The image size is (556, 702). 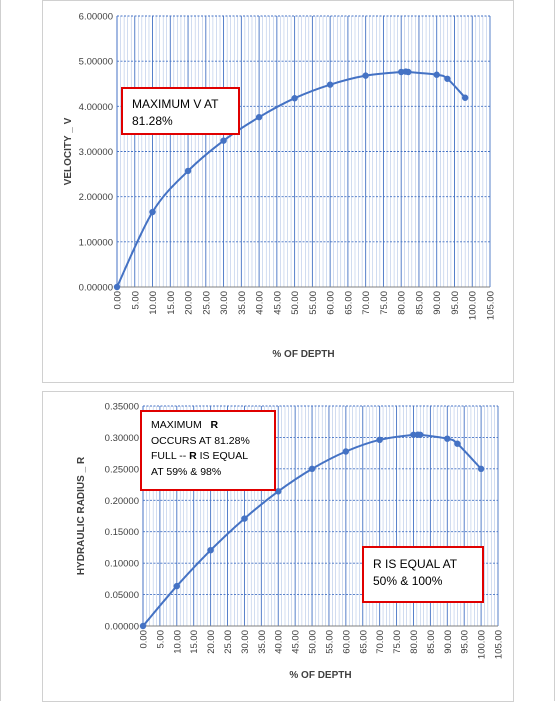 What do you see at coordinates (96, 107) in the screenshot?
I see `y-tick-label: 4.00000` at bounding box center [96, 107].